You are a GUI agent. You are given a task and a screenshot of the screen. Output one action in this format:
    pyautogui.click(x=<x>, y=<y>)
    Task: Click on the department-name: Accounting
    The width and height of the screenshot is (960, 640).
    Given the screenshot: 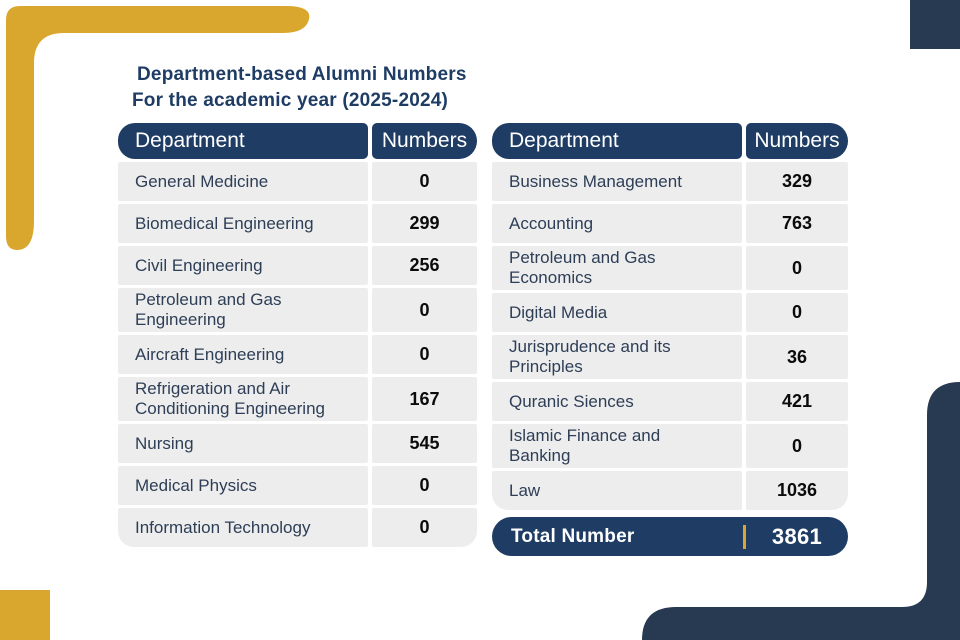 What is the action you would take?
    pyautogui.click(x=617, y=223)
    